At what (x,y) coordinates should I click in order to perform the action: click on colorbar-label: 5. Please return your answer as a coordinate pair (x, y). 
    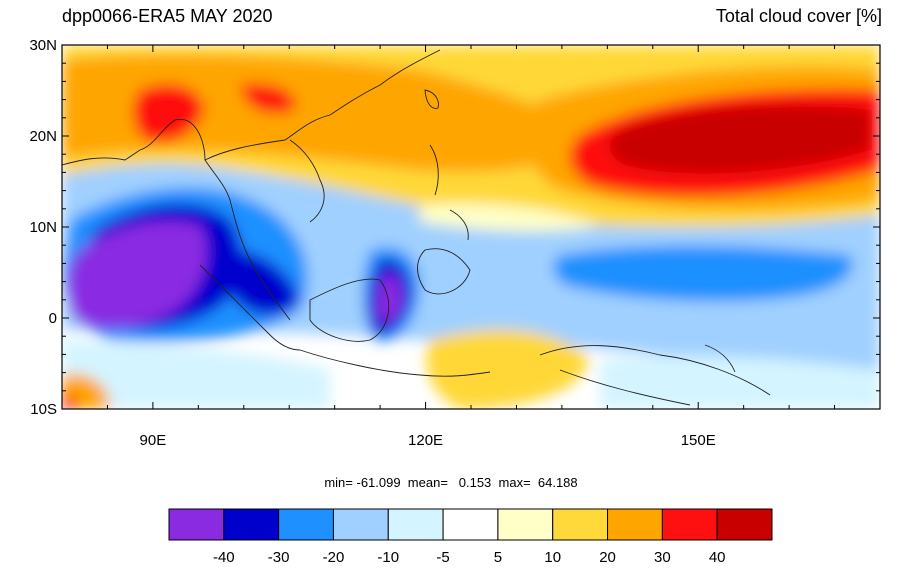
    Looking at the image, I should click on (498, 557).